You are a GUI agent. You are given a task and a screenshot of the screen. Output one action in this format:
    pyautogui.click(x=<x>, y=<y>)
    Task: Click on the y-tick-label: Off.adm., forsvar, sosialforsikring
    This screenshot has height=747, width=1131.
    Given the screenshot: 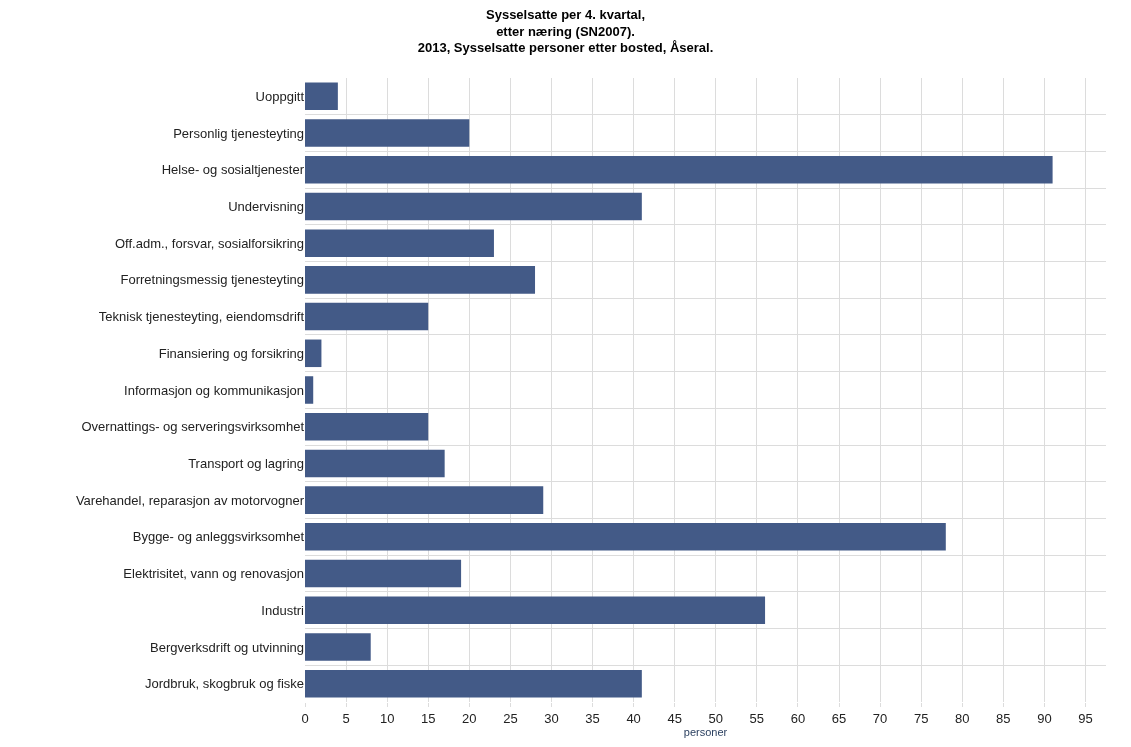 What is the action you would take?
    pyautogui.click(x=209, y=243)
    